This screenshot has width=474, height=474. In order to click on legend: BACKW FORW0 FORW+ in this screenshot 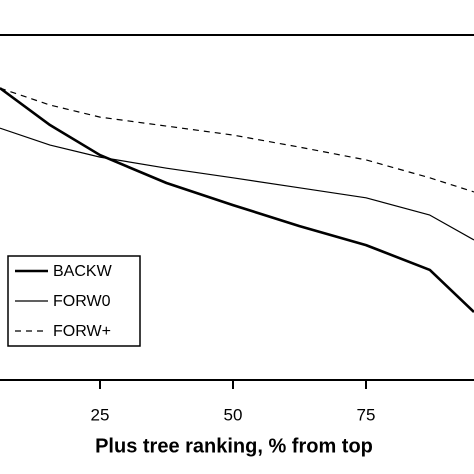, I will do `click(74, 301)`.